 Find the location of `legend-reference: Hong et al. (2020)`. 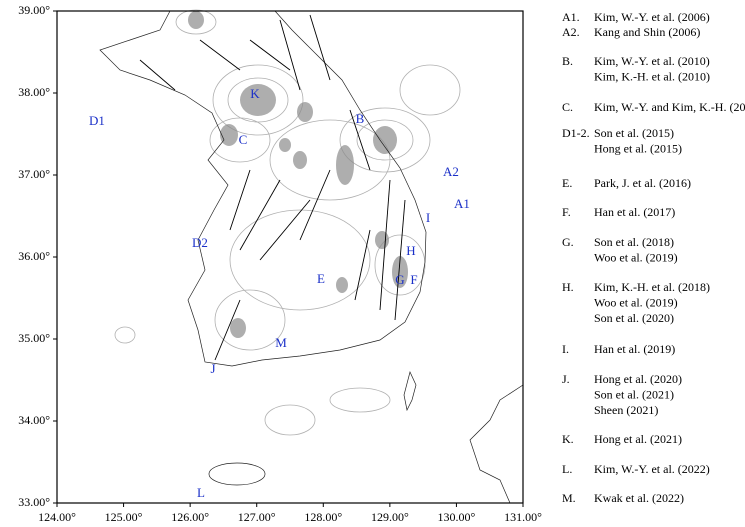

legend-reference: Hong et al. (2020) is located at coordinates (638, 379).